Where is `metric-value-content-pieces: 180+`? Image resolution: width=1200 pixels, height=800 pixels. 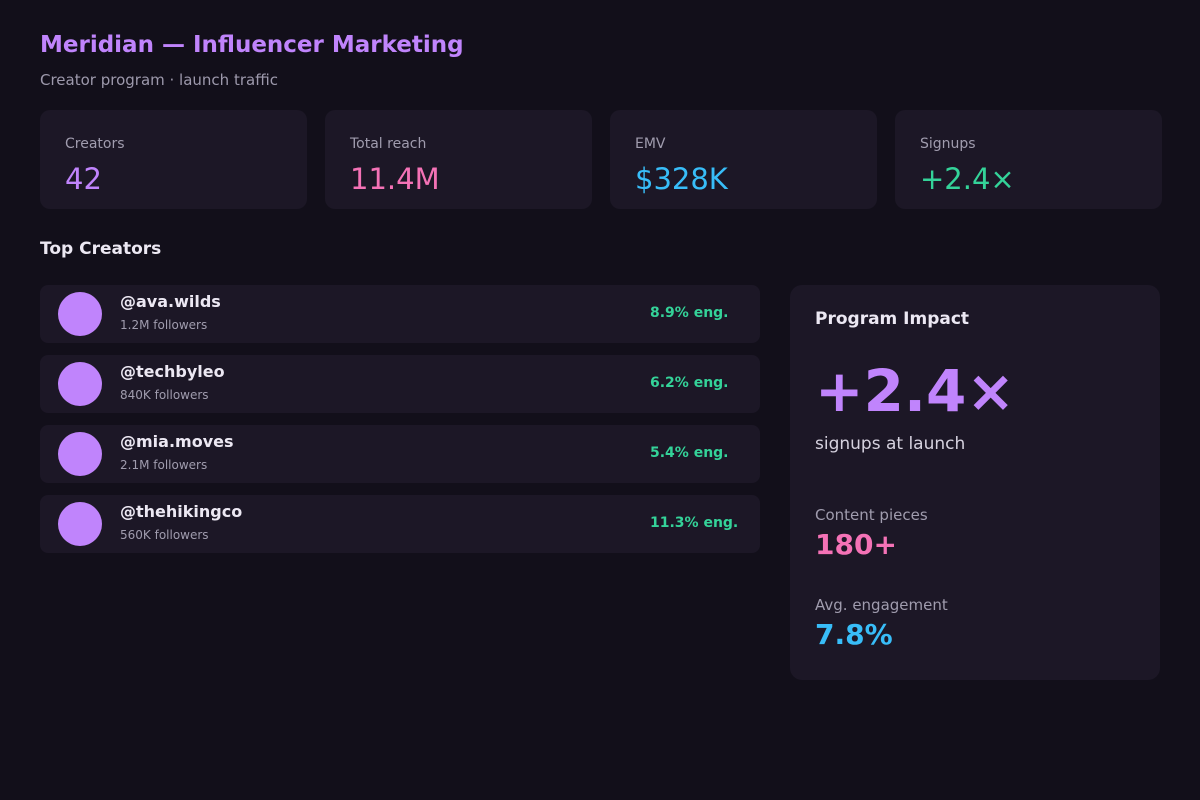 metric-value-content-pieces: 180+ is located at coordinates (856, 544).